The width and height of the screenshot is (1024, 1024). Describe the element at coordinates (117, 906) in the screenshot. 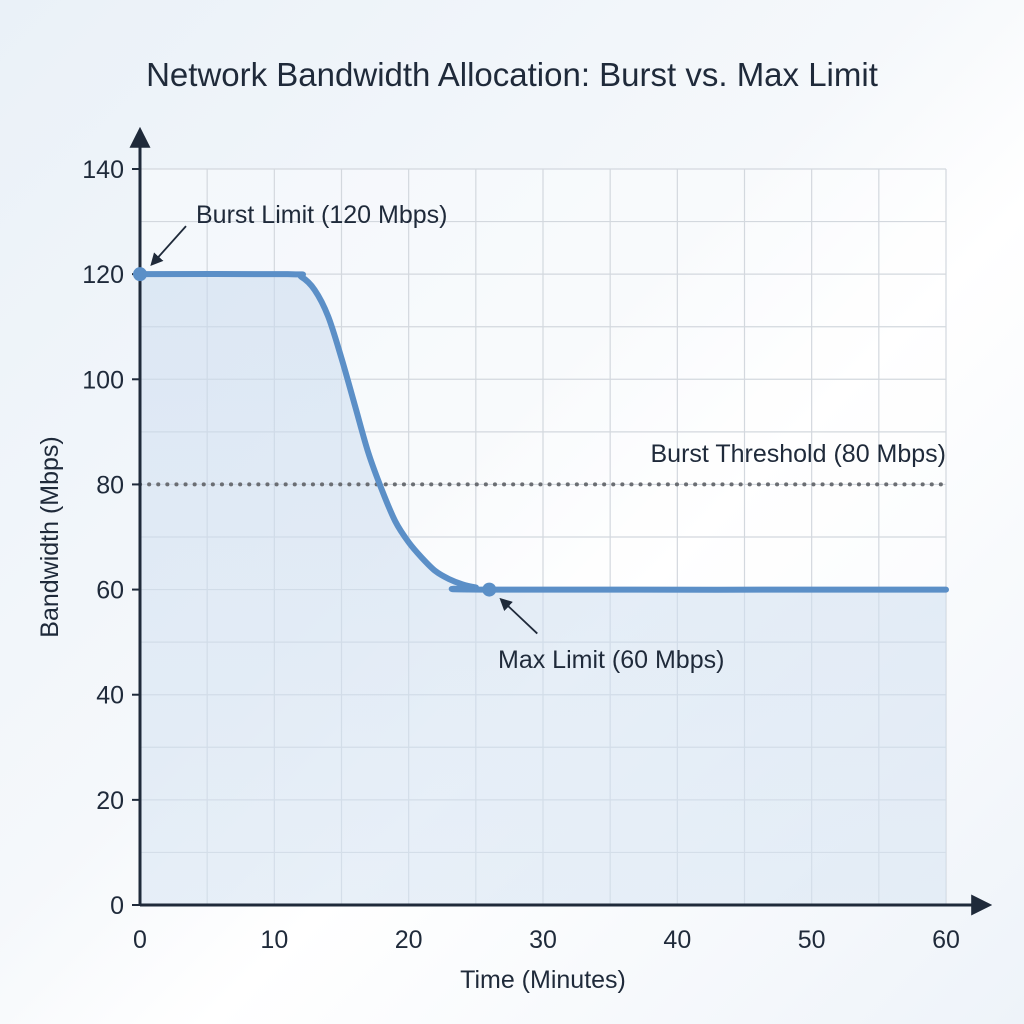

I see `y-tick-label: 0` at that location.